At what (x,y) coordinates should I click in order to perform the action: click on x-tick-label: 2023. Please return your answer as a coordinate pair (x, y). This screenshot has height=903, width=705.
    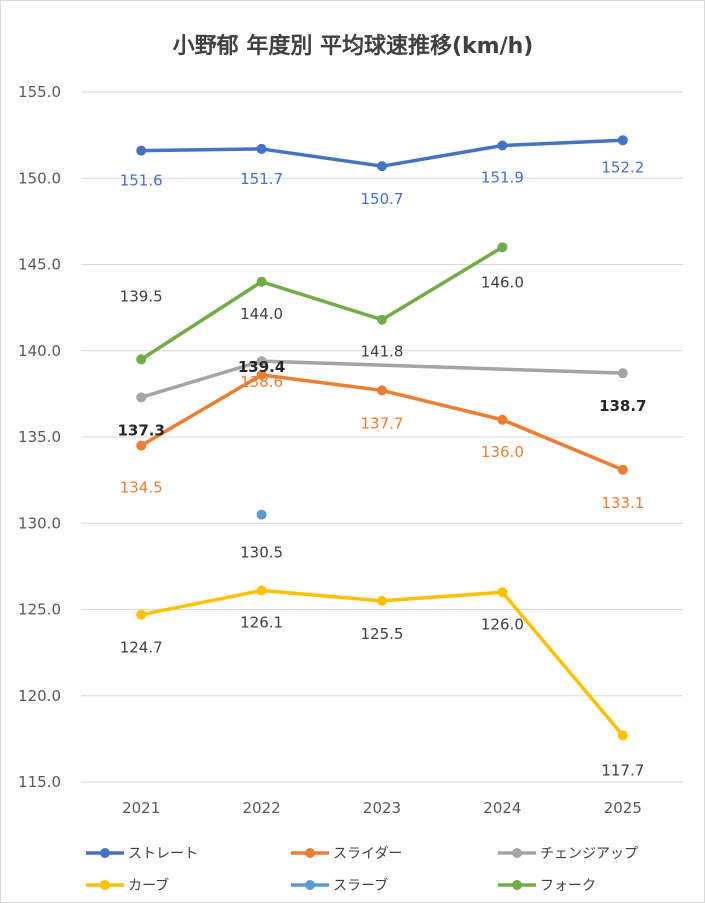
    Looking at the image, I should click on (382, 808).